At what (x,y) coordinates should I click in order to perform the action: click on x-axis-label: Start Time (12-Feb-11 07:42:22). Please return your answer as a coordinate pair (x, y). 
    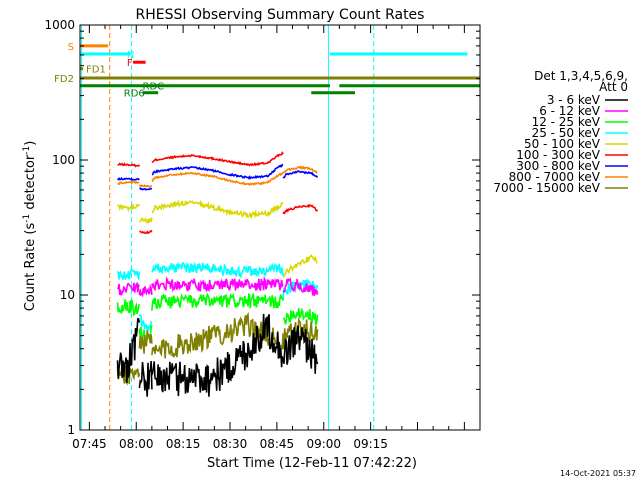
    Looking at the image, I should click on (312, 463).